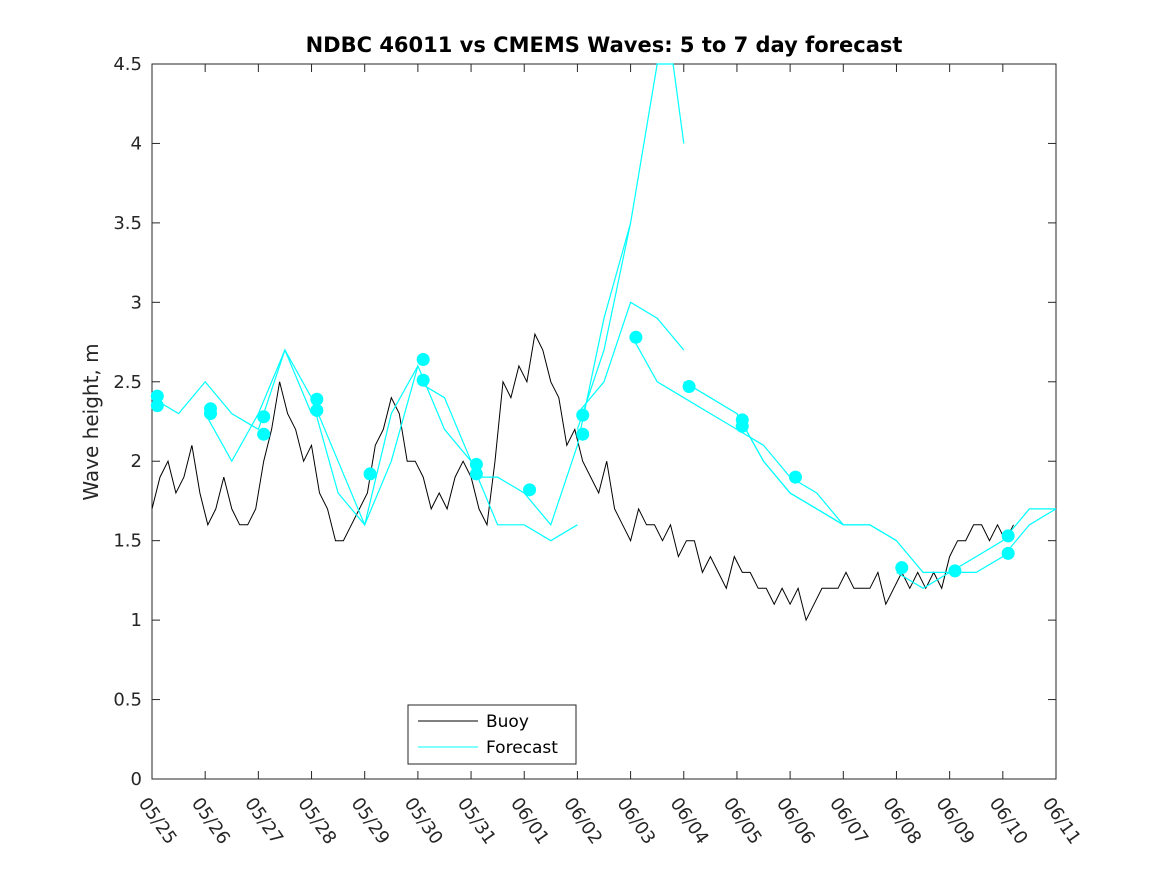  Describe the element at coordinates (136, 143) in the screenshot. I see `y-tick-label: 4` at that location.